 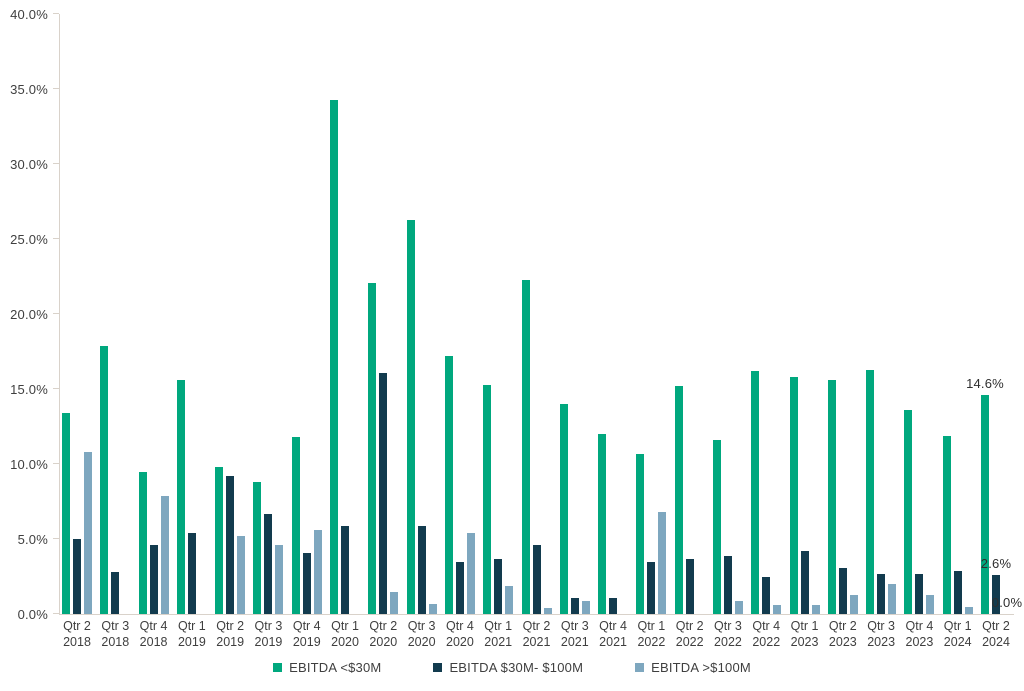 What do you see at coordinates (191, 634) in the screenshot?
I see `x-tick-label: Qtr 1 2019` at bounding box center [191, 634].